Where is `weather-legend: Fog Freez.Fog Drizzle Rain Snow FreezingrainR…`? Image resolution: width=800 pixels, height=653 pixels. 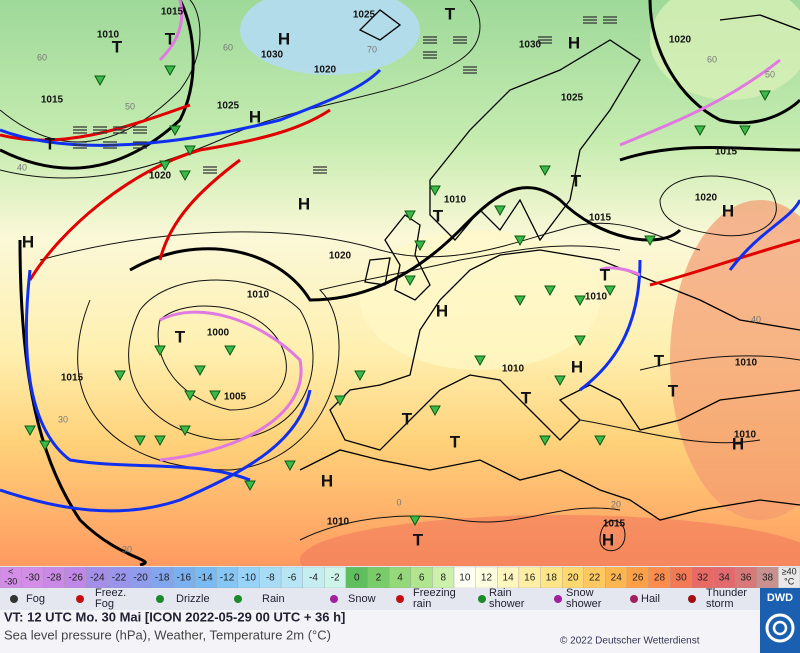 weather-legend: Fog Freez.Fog Drizzle Rain Snow FreezingrainR… is located at coordinates (378, 598).